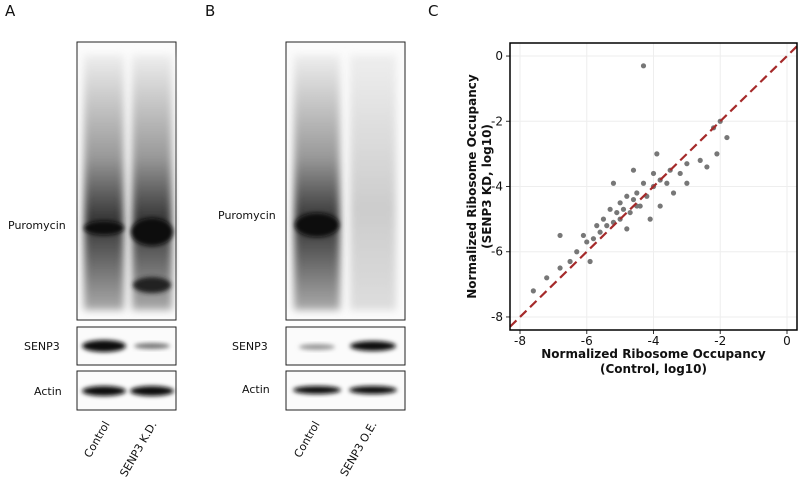 The image size is (800, 488). What do you see at coordinates (138, 449) in the screenshot?
I see `lane-label: SENP3 K.D.` at bounding box center [138, 449].